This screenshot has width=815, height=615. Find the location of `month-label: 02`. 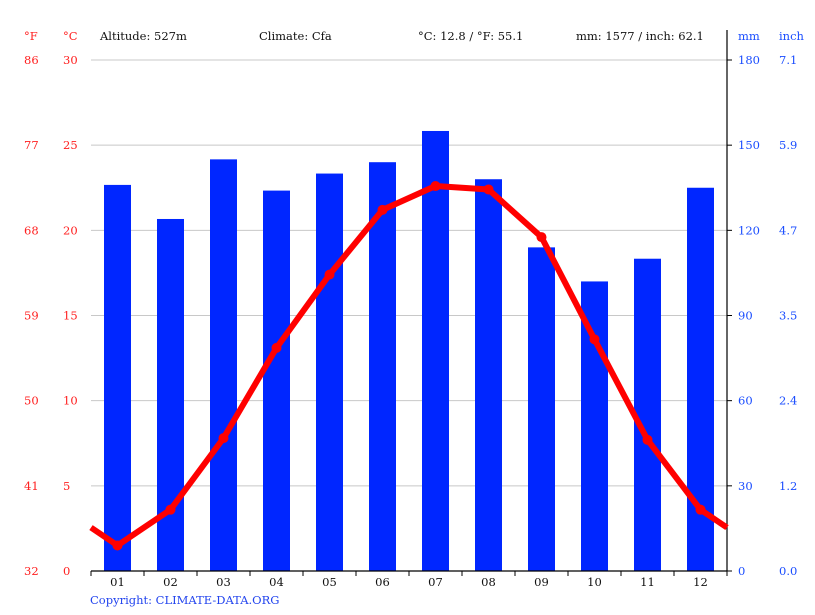

month-label: 02 is located at coordinates (170, 582).